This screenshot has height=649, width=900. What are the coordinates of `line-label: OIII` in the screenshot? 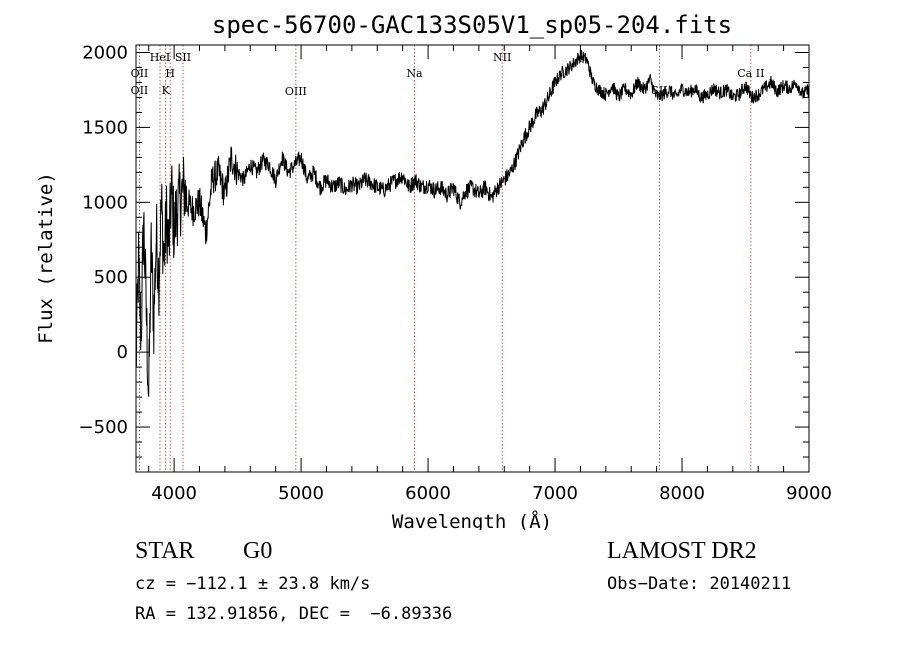 It's located at (296, 91).